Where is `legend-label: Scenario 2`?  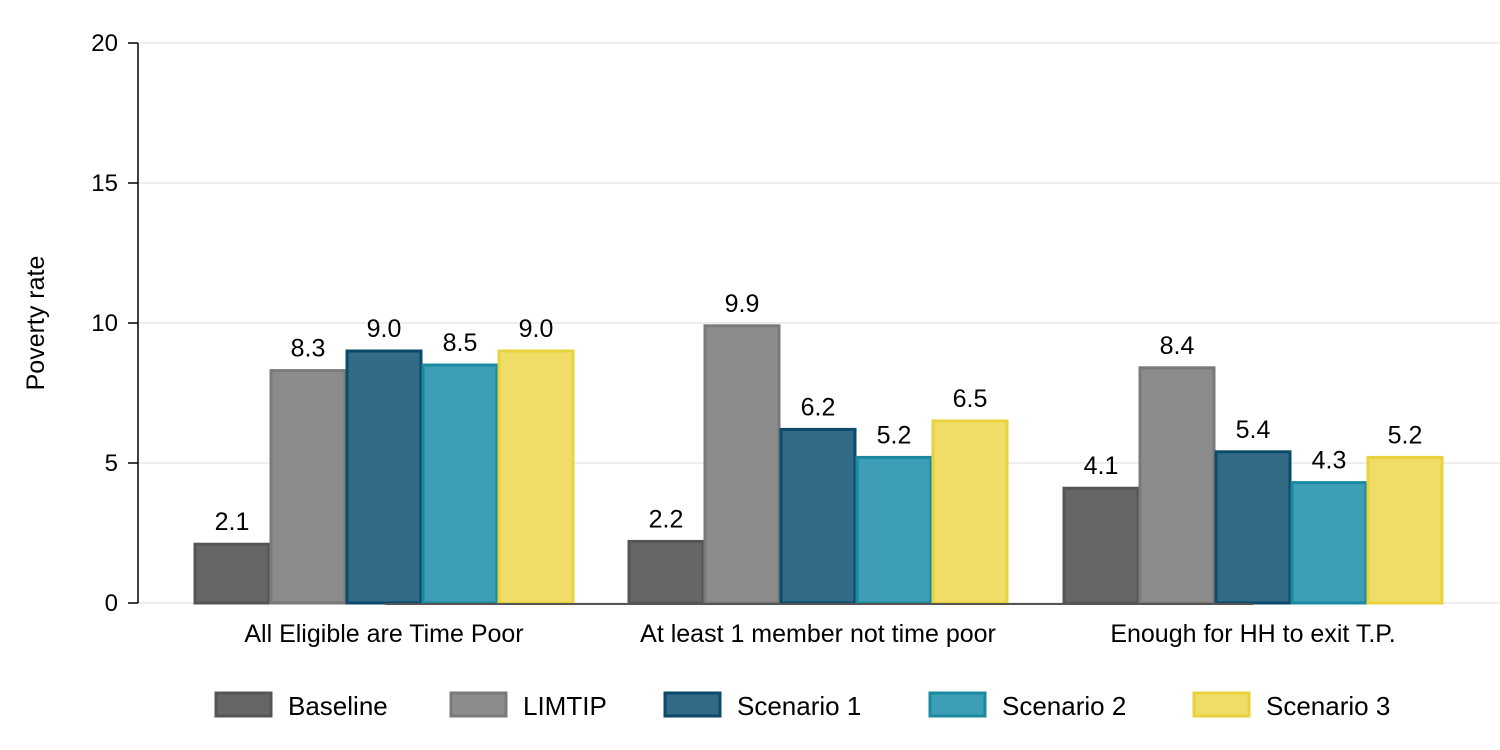
legend-label: Scenario 2 is located at coordinates (1064, 706).